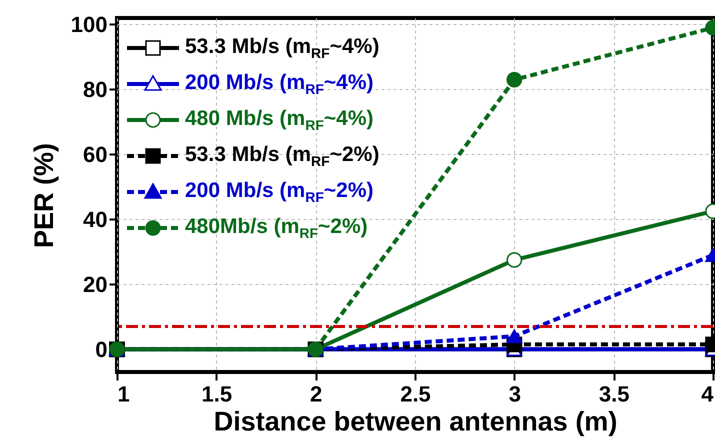 The image size is (715, 443). Describe the element at coordinates (279, 192) in the screenshot. I see `legend-label: 200 Mb/s (m$_{RF}$~2%)` at that location.